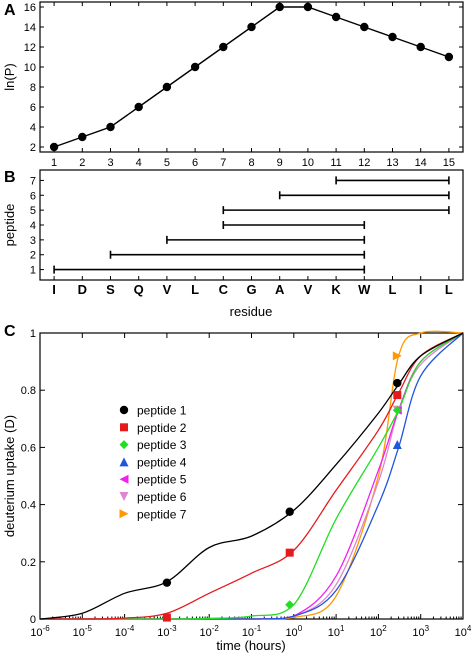  I want to click on panel-a-ytick-label: 4, so click(33, 128).